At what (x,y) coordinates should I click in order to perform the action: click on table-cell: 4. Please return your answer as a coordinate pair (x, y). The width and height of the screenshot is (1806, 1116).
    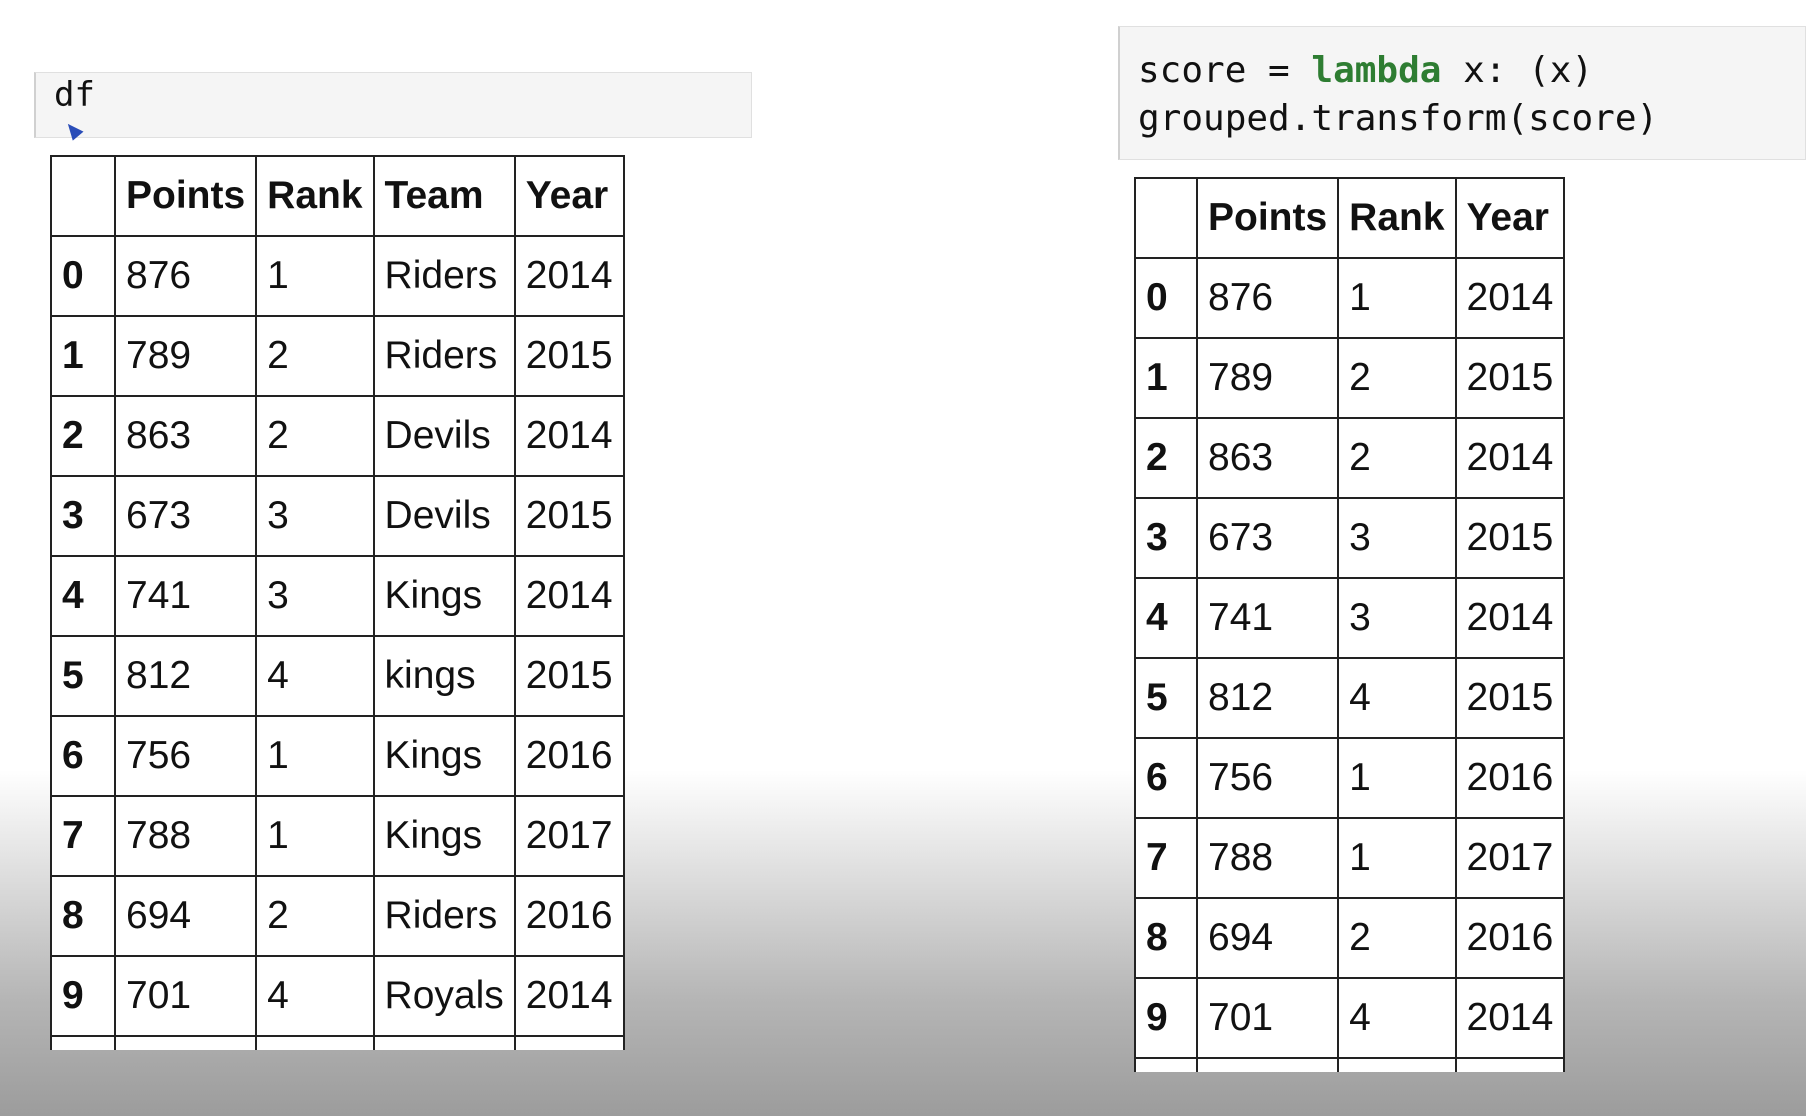
    Looking at the image, I should click on (1397, 698).